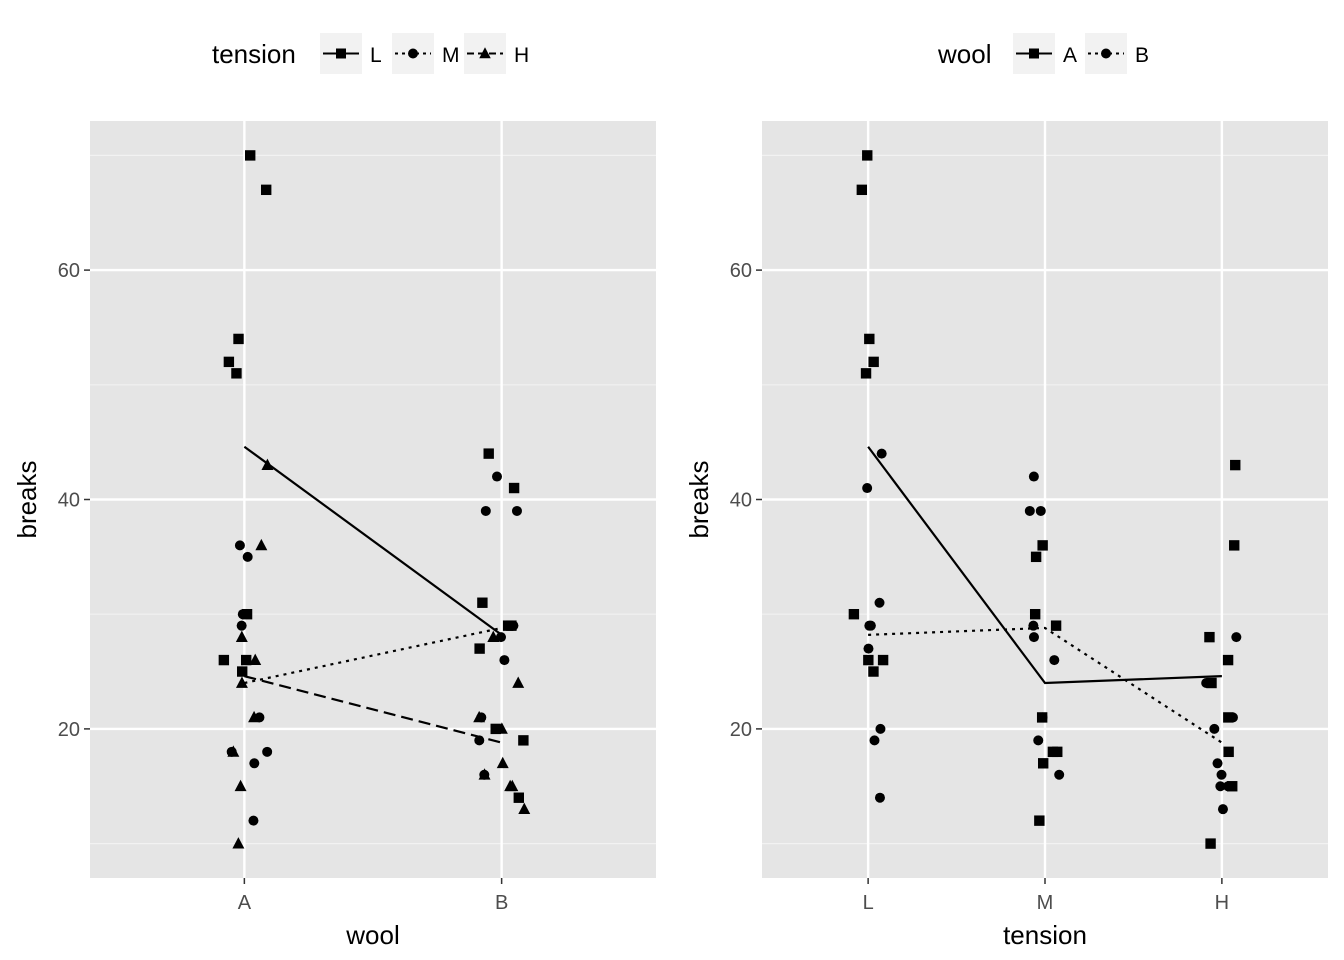 The image size is (1344, 960). Describe the element at coordinates (1106, 53) in the screenshot. I see `legend-key-marker-B` at that location.